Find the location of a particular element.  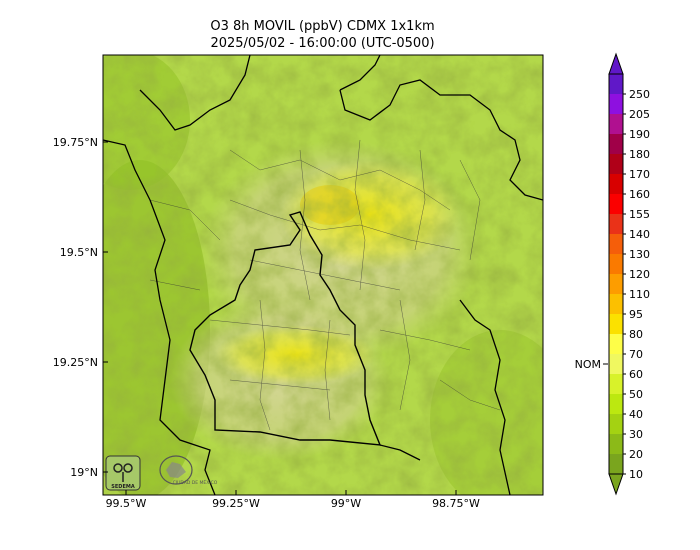

lon-tick-label: 99°W is located at coordinates (346, 503).